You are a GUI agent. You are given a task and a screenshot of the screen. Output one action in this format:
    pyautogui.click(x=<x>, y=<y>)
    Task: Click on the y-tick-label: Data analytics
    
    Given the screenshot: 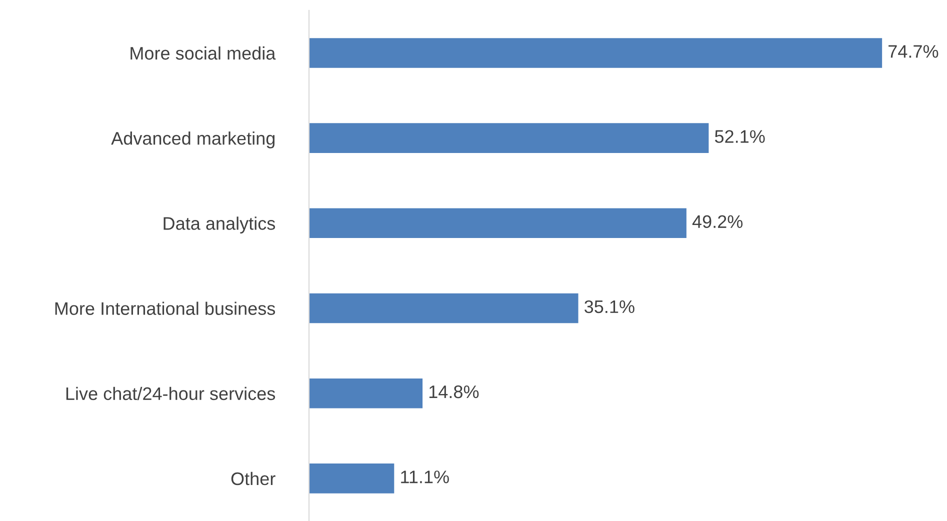 What is the action you would take?
    pyautogui.click(x=220, y=225)
    